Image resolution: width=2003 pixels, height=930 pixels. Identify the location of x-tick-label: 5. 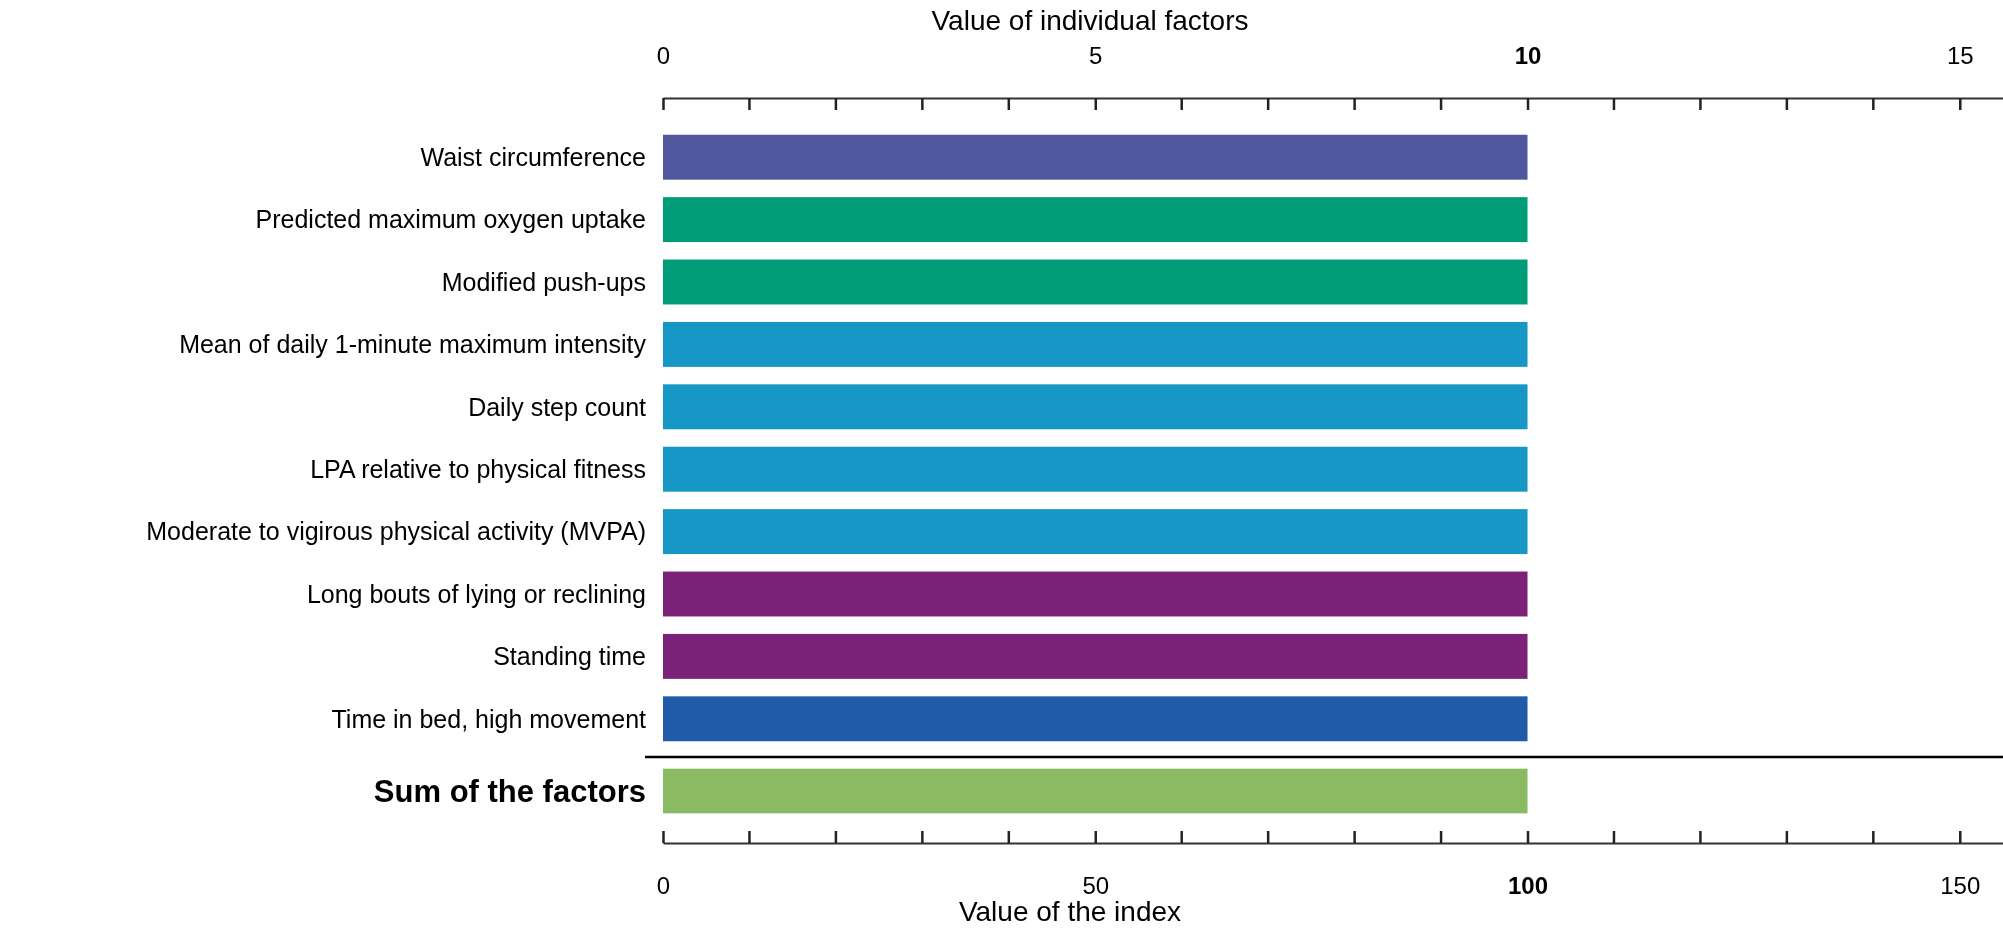
(1096, 55).